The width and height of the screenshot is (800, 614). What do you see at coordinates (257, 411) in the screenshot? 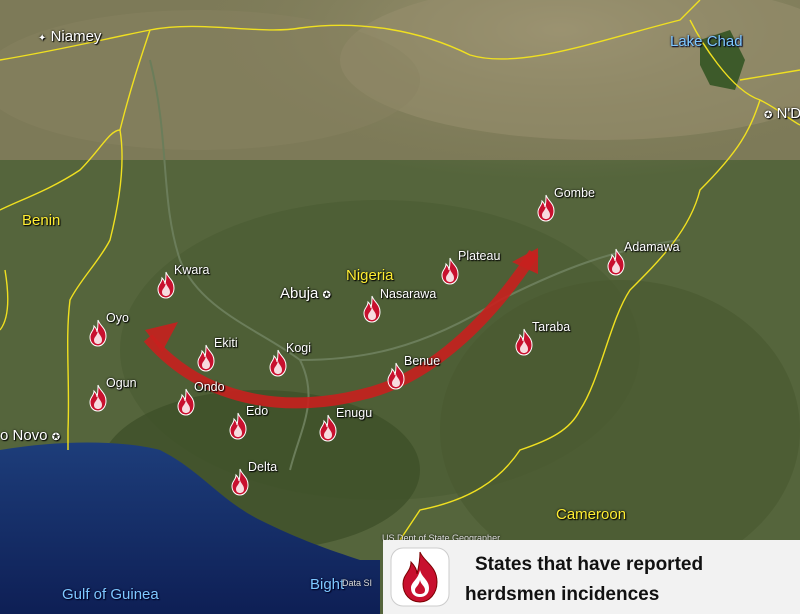
I see `state-label: Edo` at bounding box center [257, 411].